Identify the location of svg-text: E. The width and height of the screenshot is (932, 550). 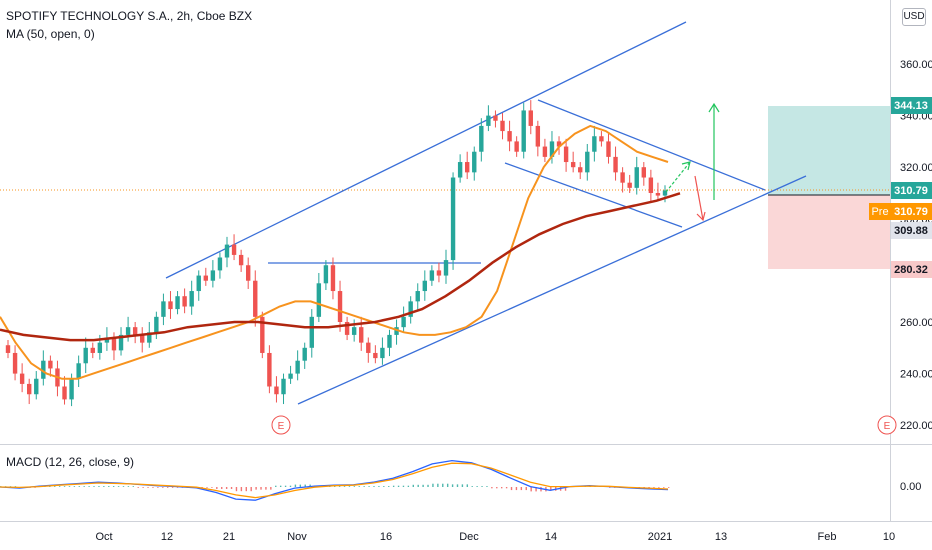
(281, 426).